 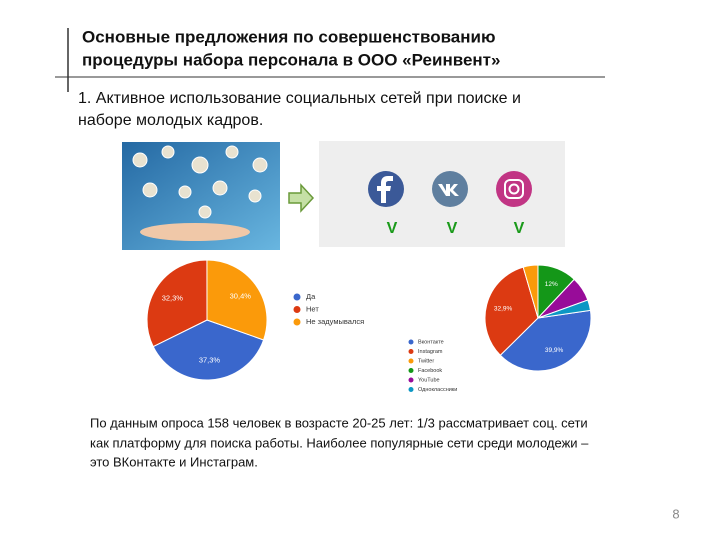 I want to click on legend-label: Одноклассники, so click(x=437, y=390).